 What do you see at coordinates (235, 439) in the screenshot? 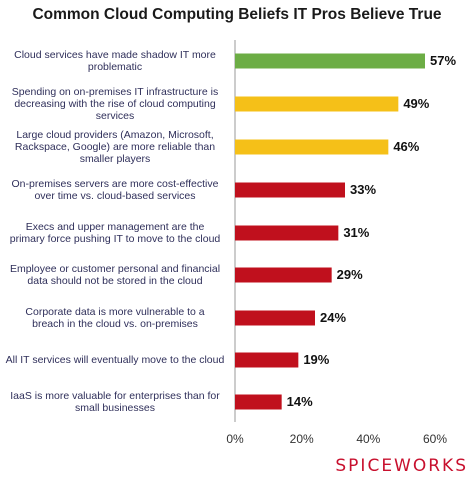
I see `x-tick-label: 0%` at bounding box center [235, 439].